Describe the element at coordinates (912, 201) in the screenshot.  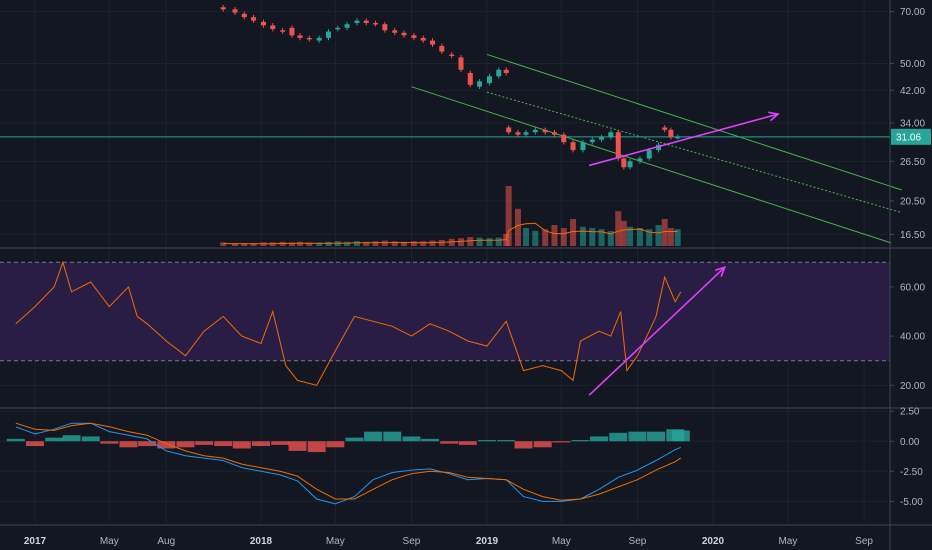
I see `y-tick-label: 20.50` at that location.